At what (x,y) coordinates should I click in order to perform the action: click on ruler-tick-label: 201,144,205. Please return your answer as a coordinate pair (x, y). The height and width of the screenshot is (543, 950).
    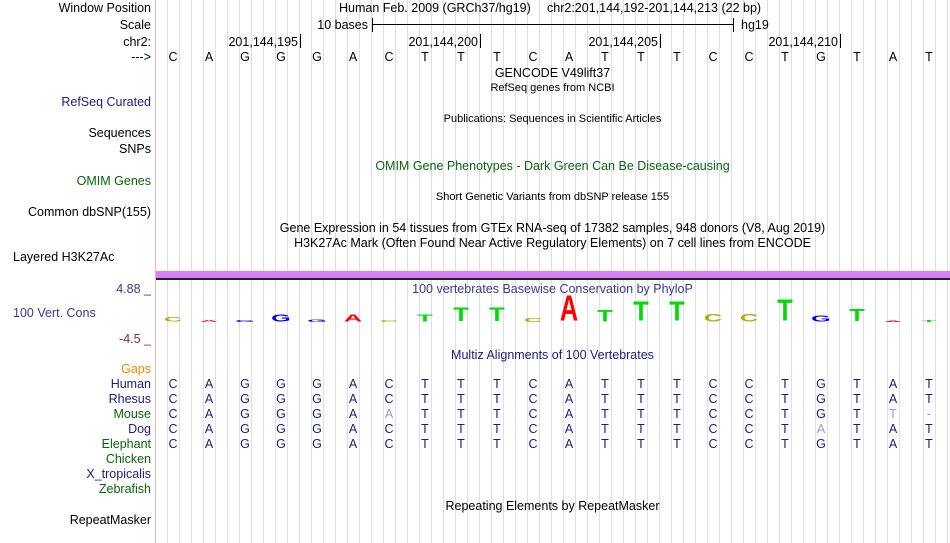
    Looking at the image, I should click on (623, 42).